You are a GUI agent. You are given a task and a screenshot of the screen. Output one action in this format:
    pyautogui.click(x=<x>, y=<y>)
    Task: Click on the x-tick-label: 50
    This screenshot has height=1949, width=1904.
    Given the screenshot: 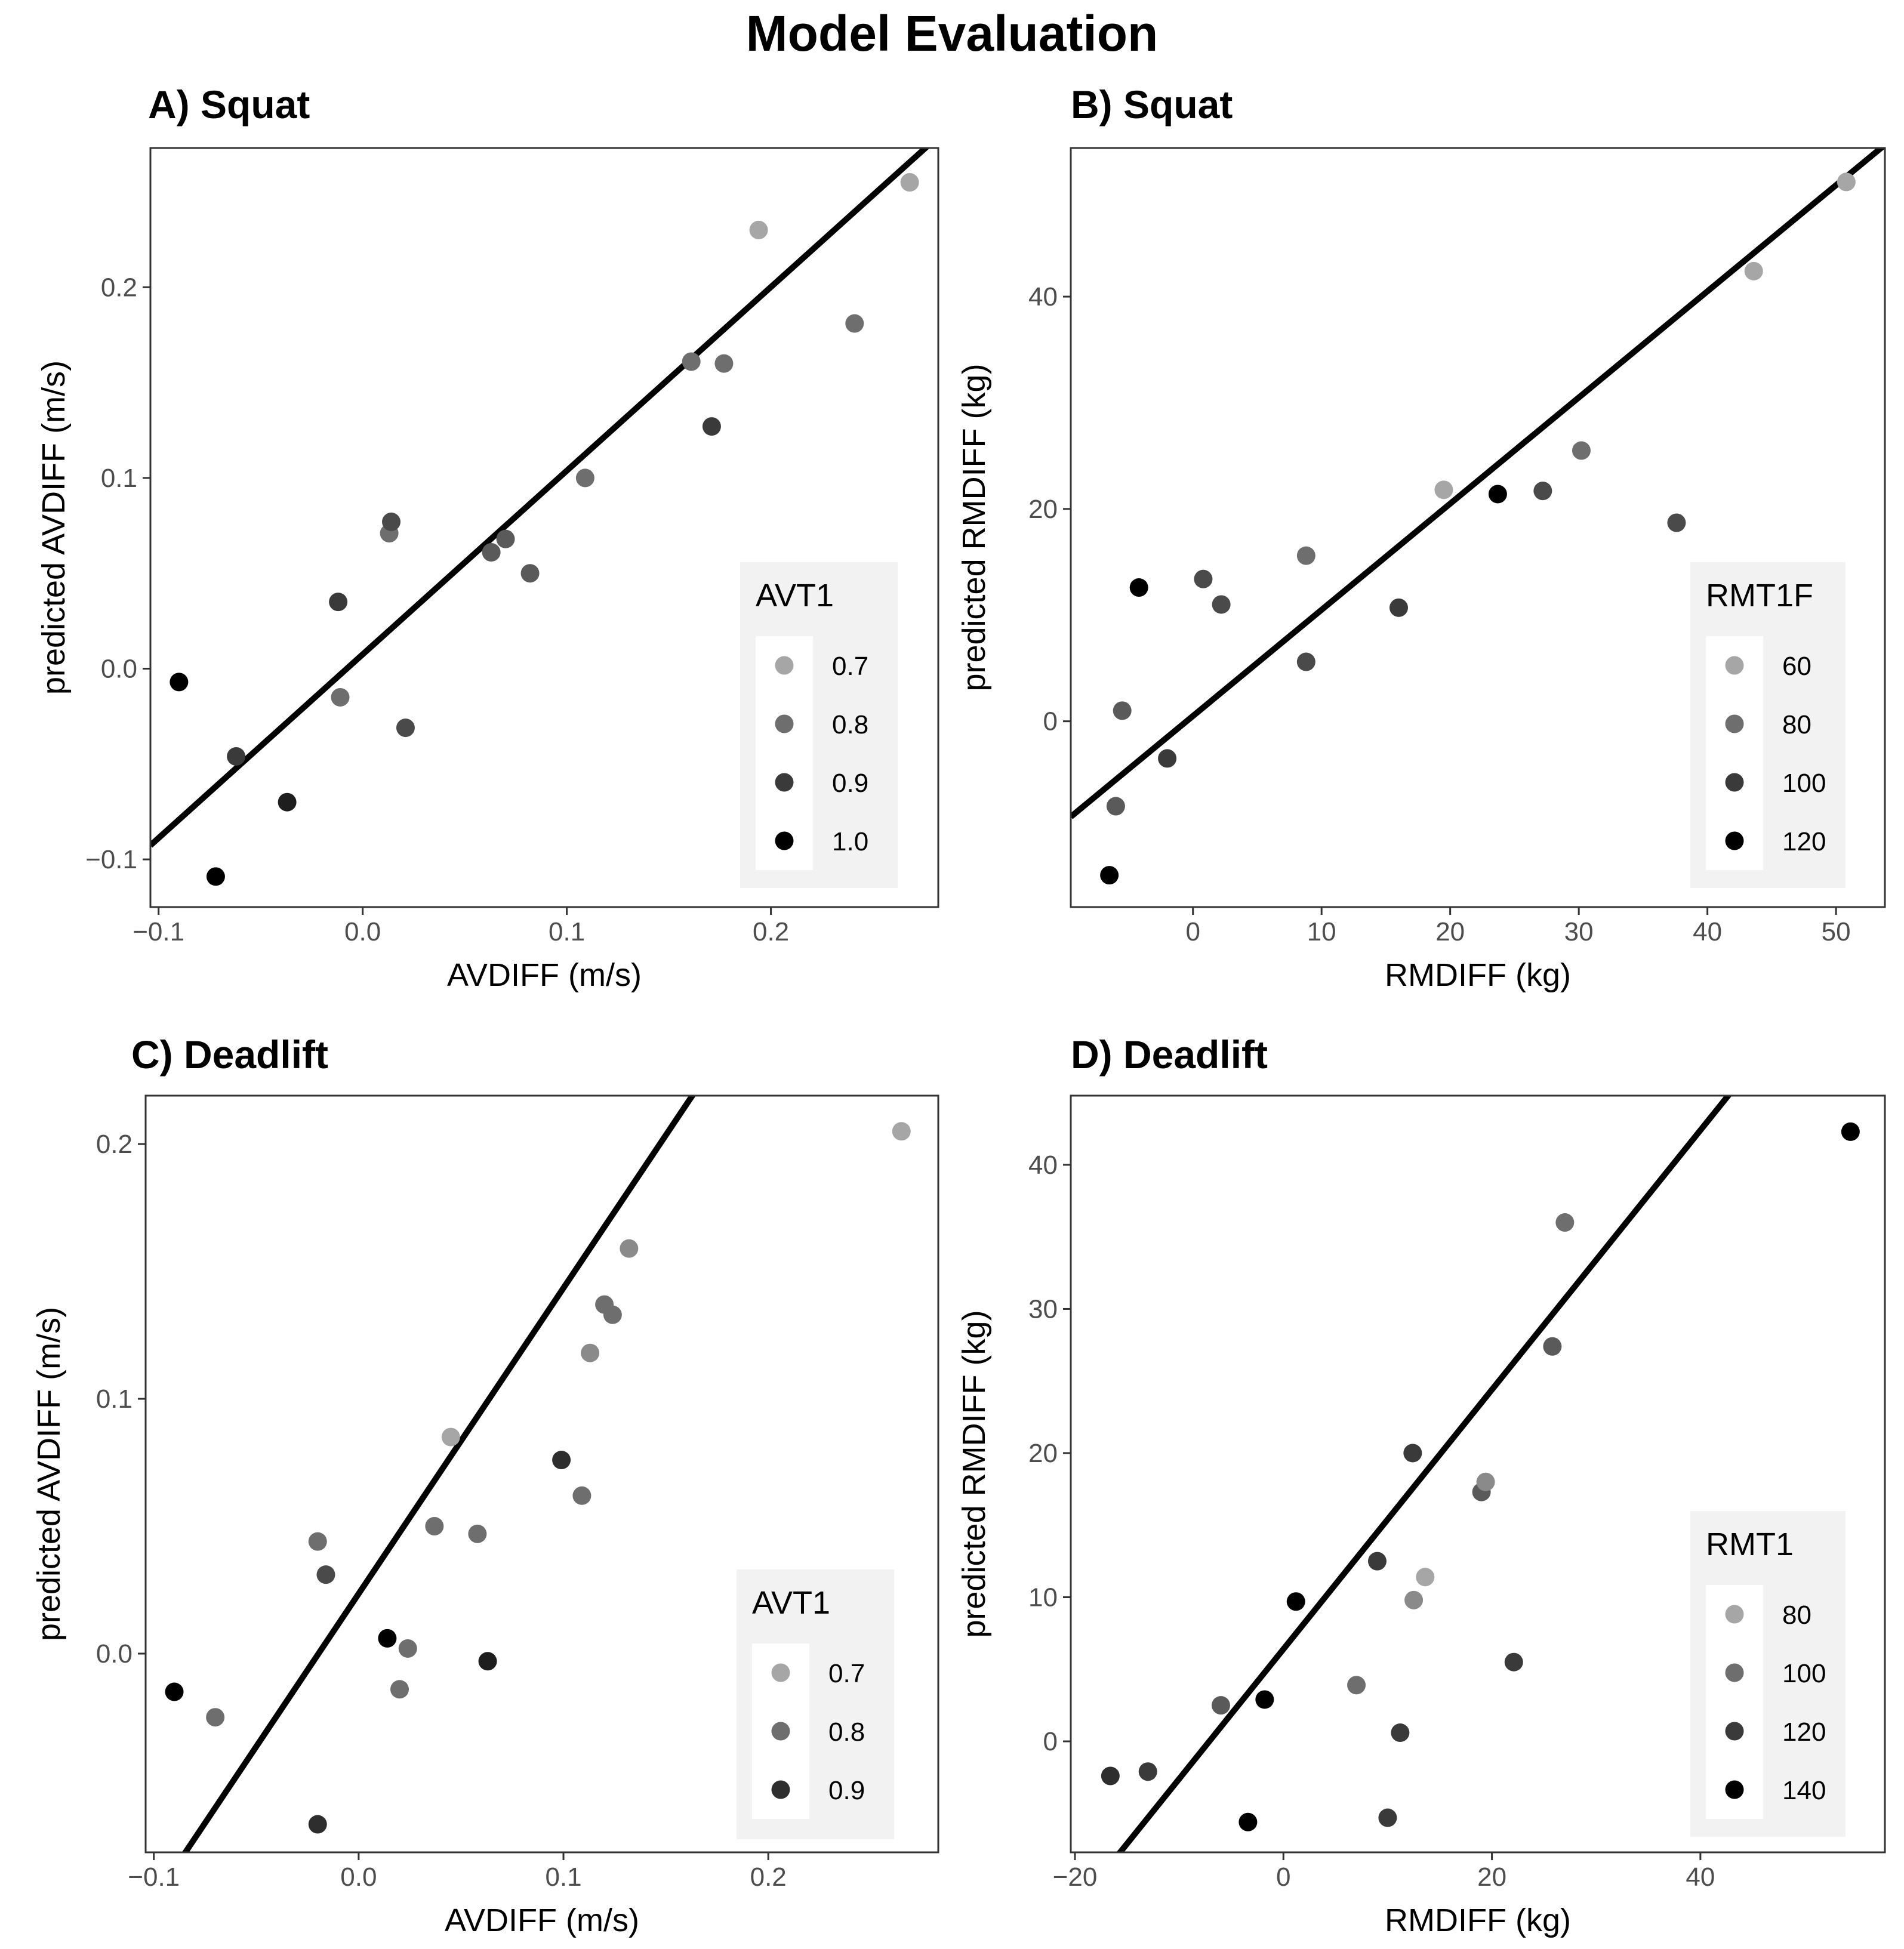 What is the action you would take?
    pyautogui.click(x=1836, y=932)
    